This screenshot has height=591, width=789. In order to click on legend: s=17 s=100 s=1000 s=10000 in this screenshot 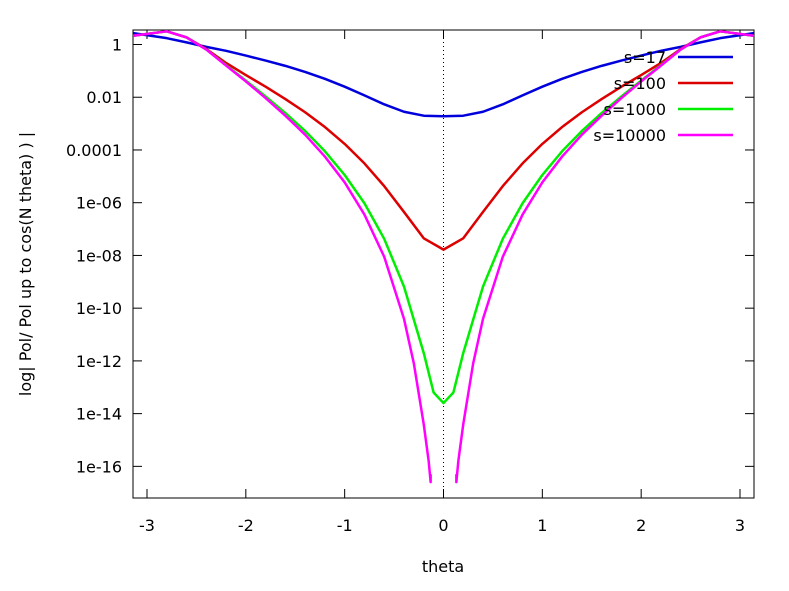, I will do `click(663, 96)`.